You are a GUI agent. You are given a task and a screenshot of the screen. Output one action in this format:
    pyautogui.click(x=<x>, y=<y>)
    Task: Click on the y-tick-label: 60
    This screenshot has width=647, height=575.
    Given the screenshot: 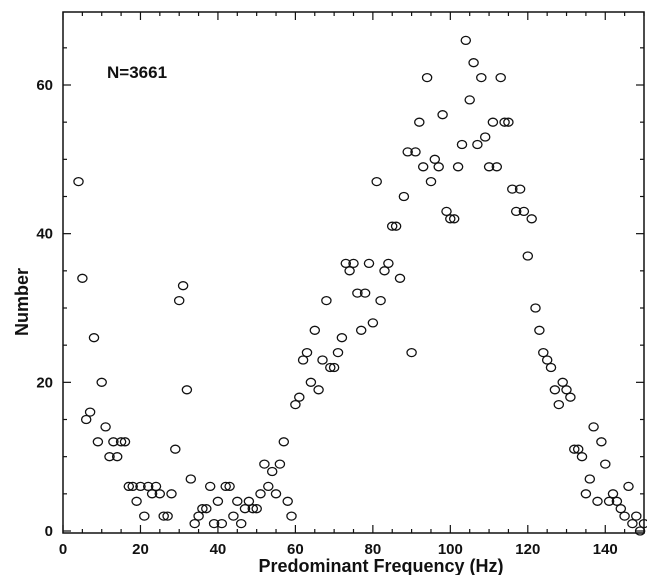 What is the action you would take?
    pyautogui.click(x=44, y=85)
    